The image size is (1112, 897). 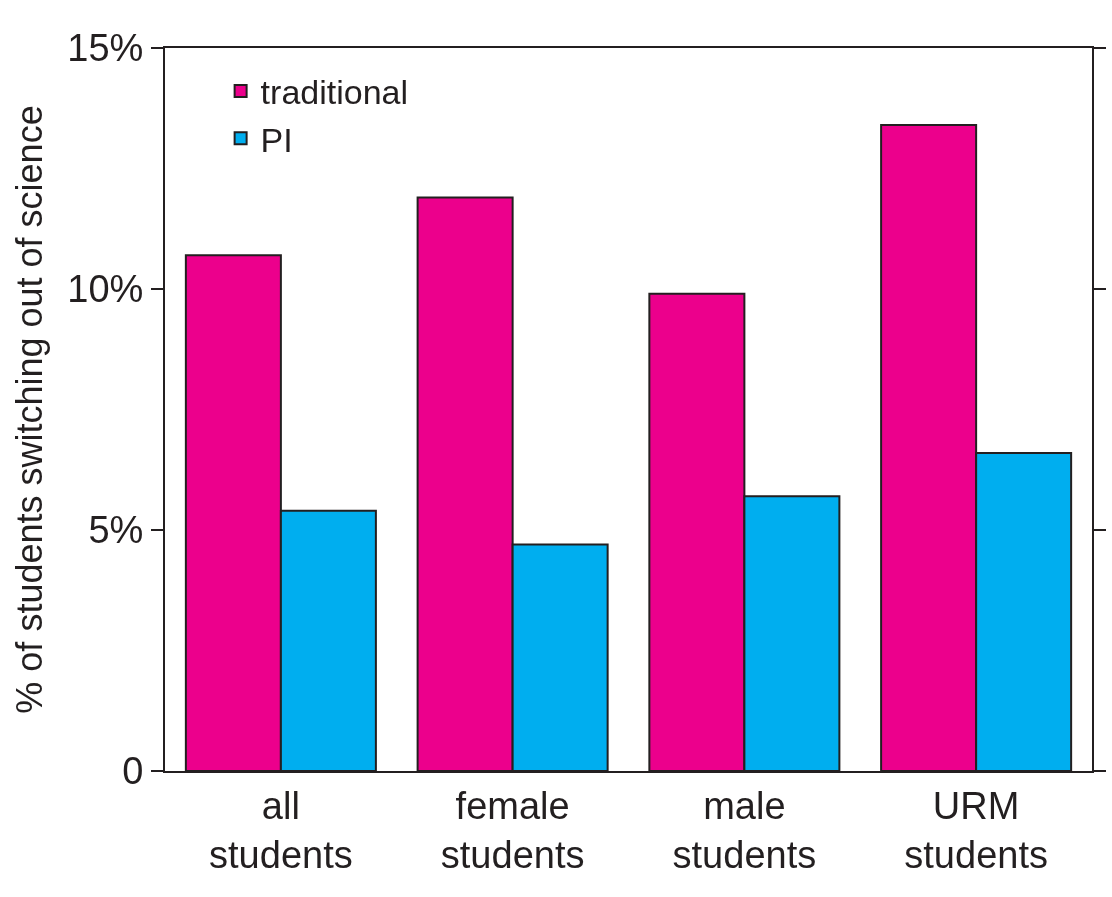 What do you see at coordinates (276, 139) in the screenshot?
I see `legend-label: PI` at bounding box center [276, 139].